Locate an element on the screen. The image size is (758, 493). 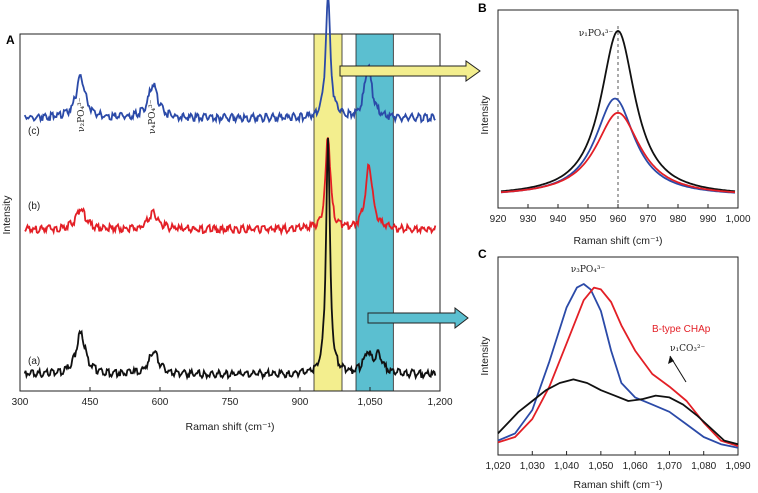
panel-b-series-red is located at coordinates (618, 152).